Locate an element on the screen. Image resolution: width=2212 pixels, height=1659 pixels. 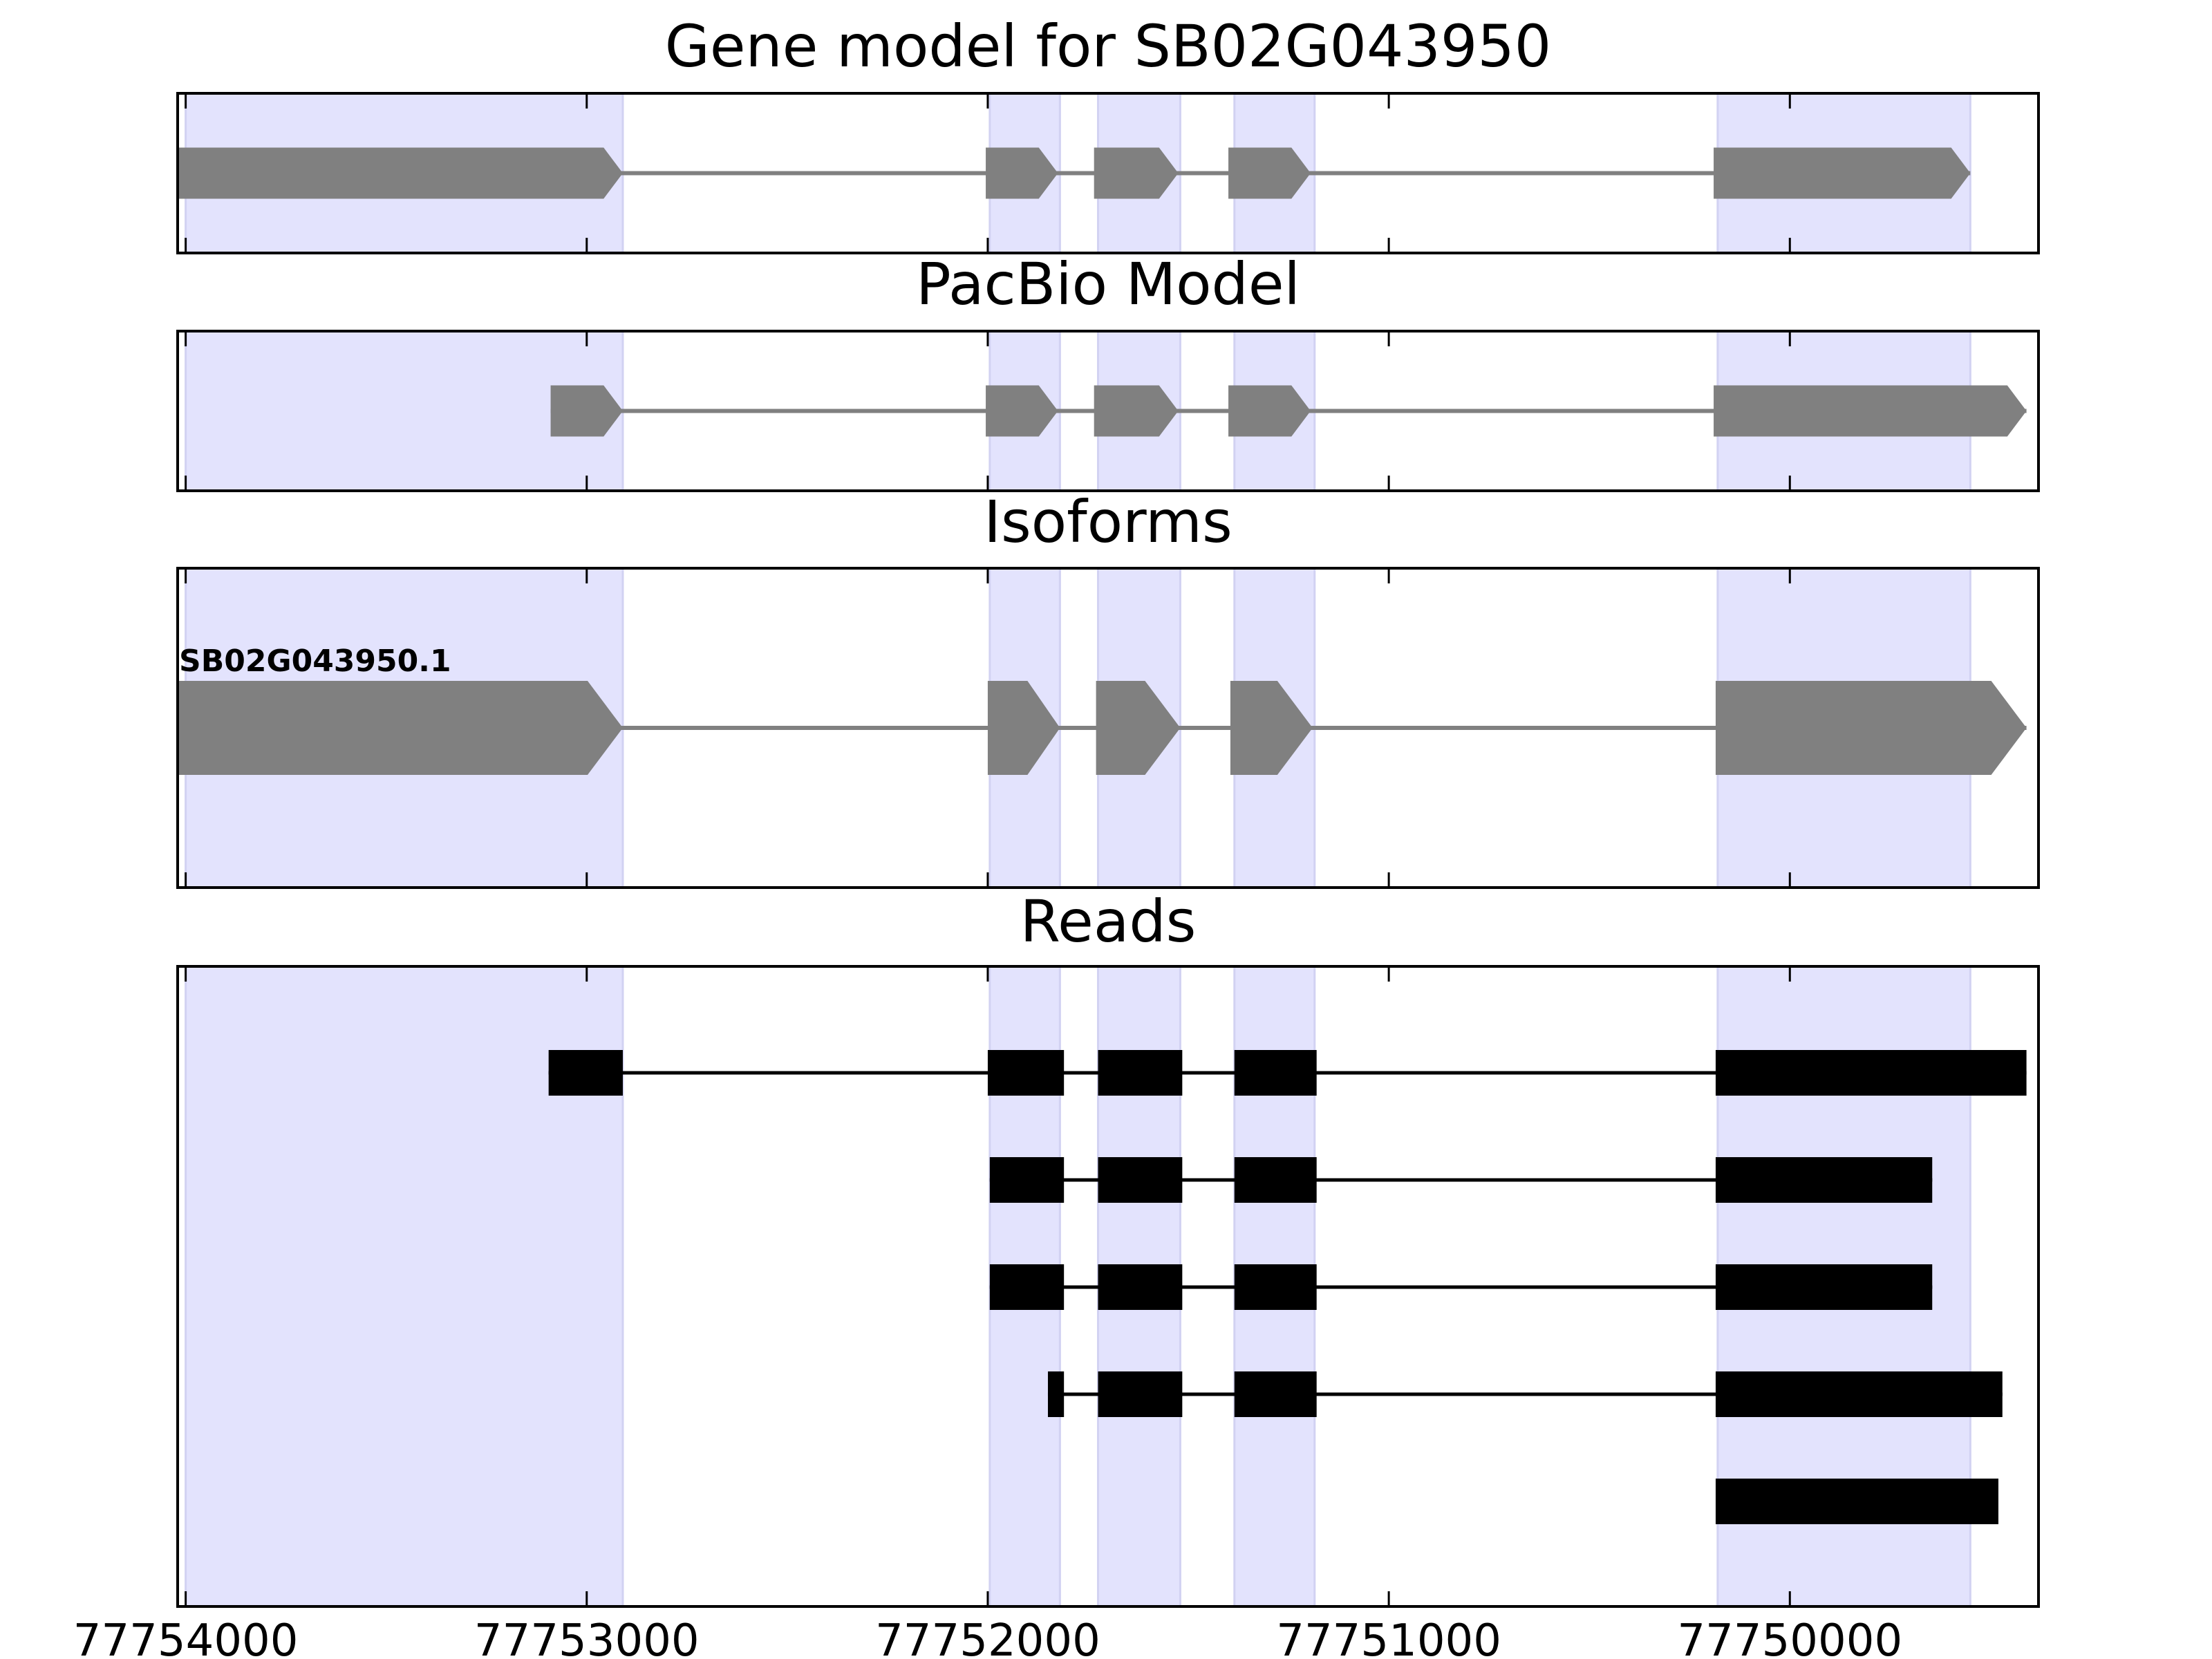
pacbio-model-ticks is located at coordinates (988, 411).